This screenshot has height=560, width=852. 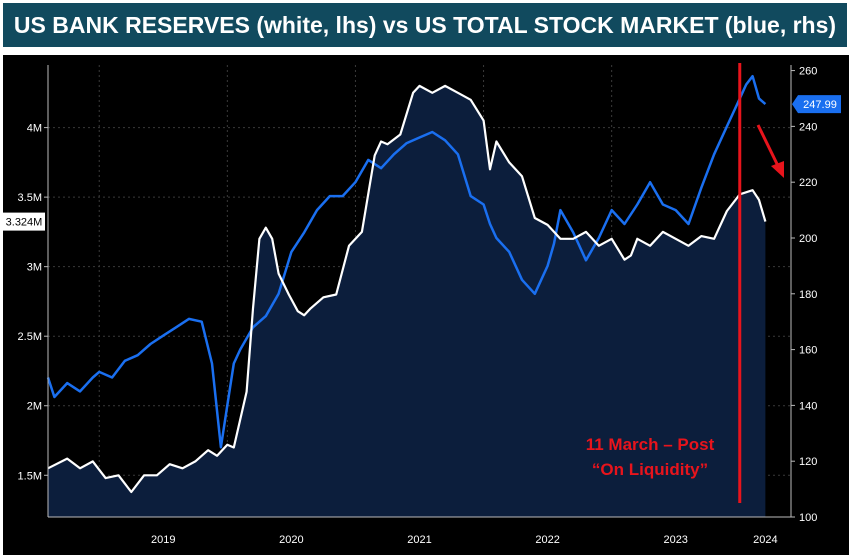 I want to click on right-tick-label-3: 160, so click(x=808, y=351).